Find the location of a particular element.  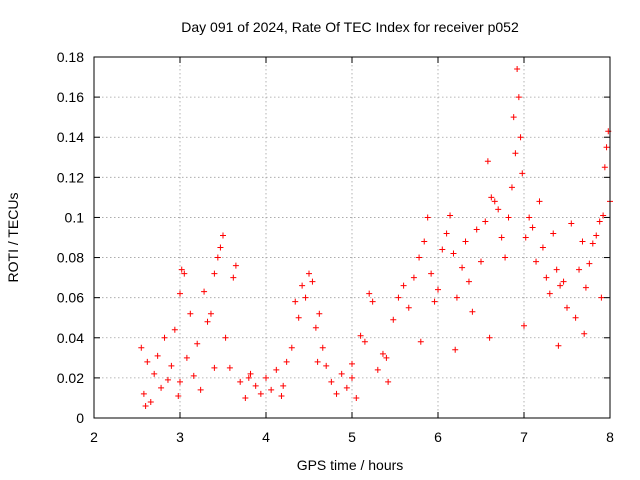

y-tick-labels: 0 0.02 0.04 0.06 0.08 0.1 0.12 0.14 0.16 0.18 is located at coordinates (70, 237).